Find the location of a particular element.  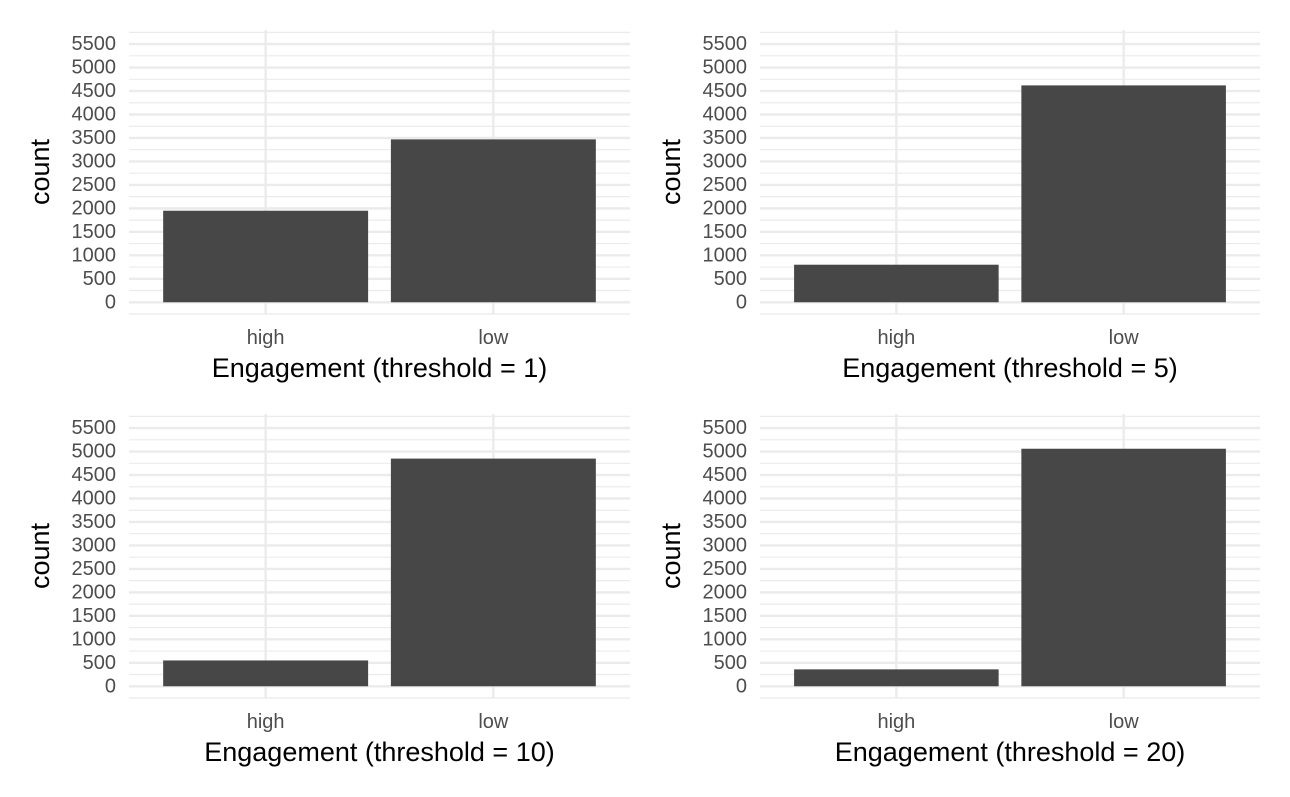

x-axis-title: Engagement (threshold = 1) is located at coordinates (379, 368).